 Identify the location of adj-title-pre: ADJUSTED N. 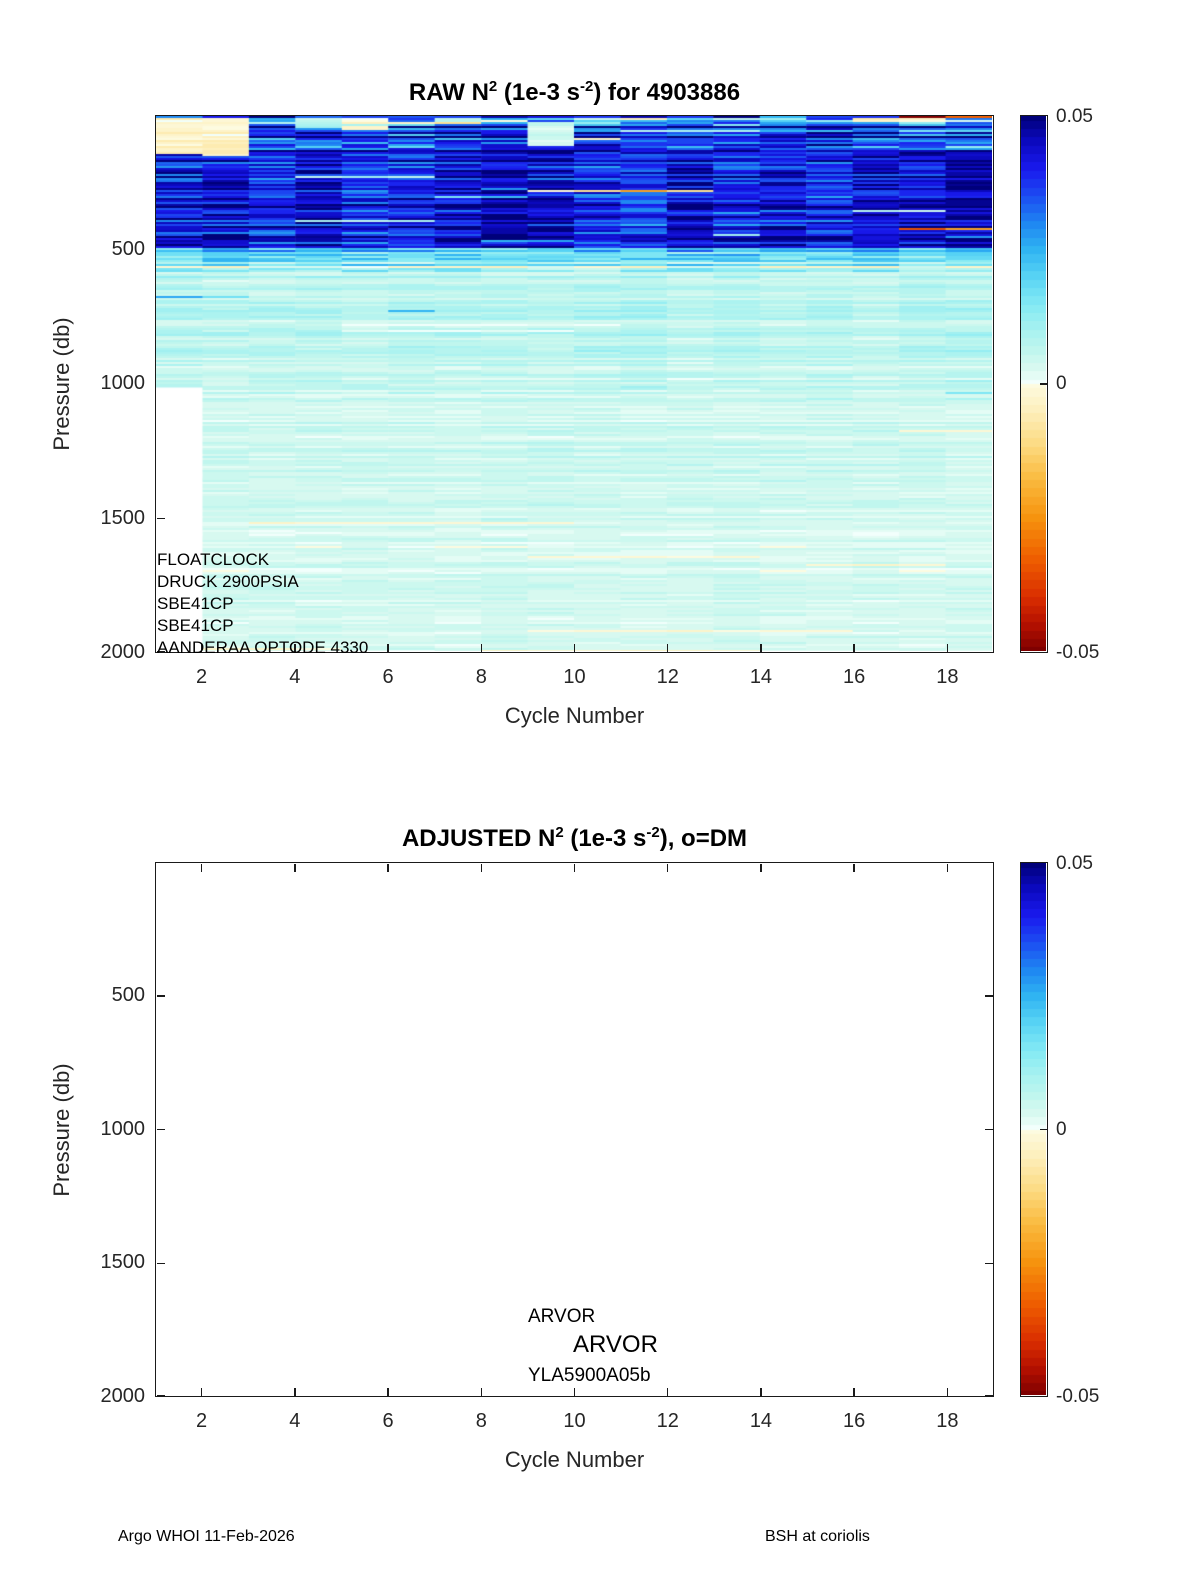
(478, 838).